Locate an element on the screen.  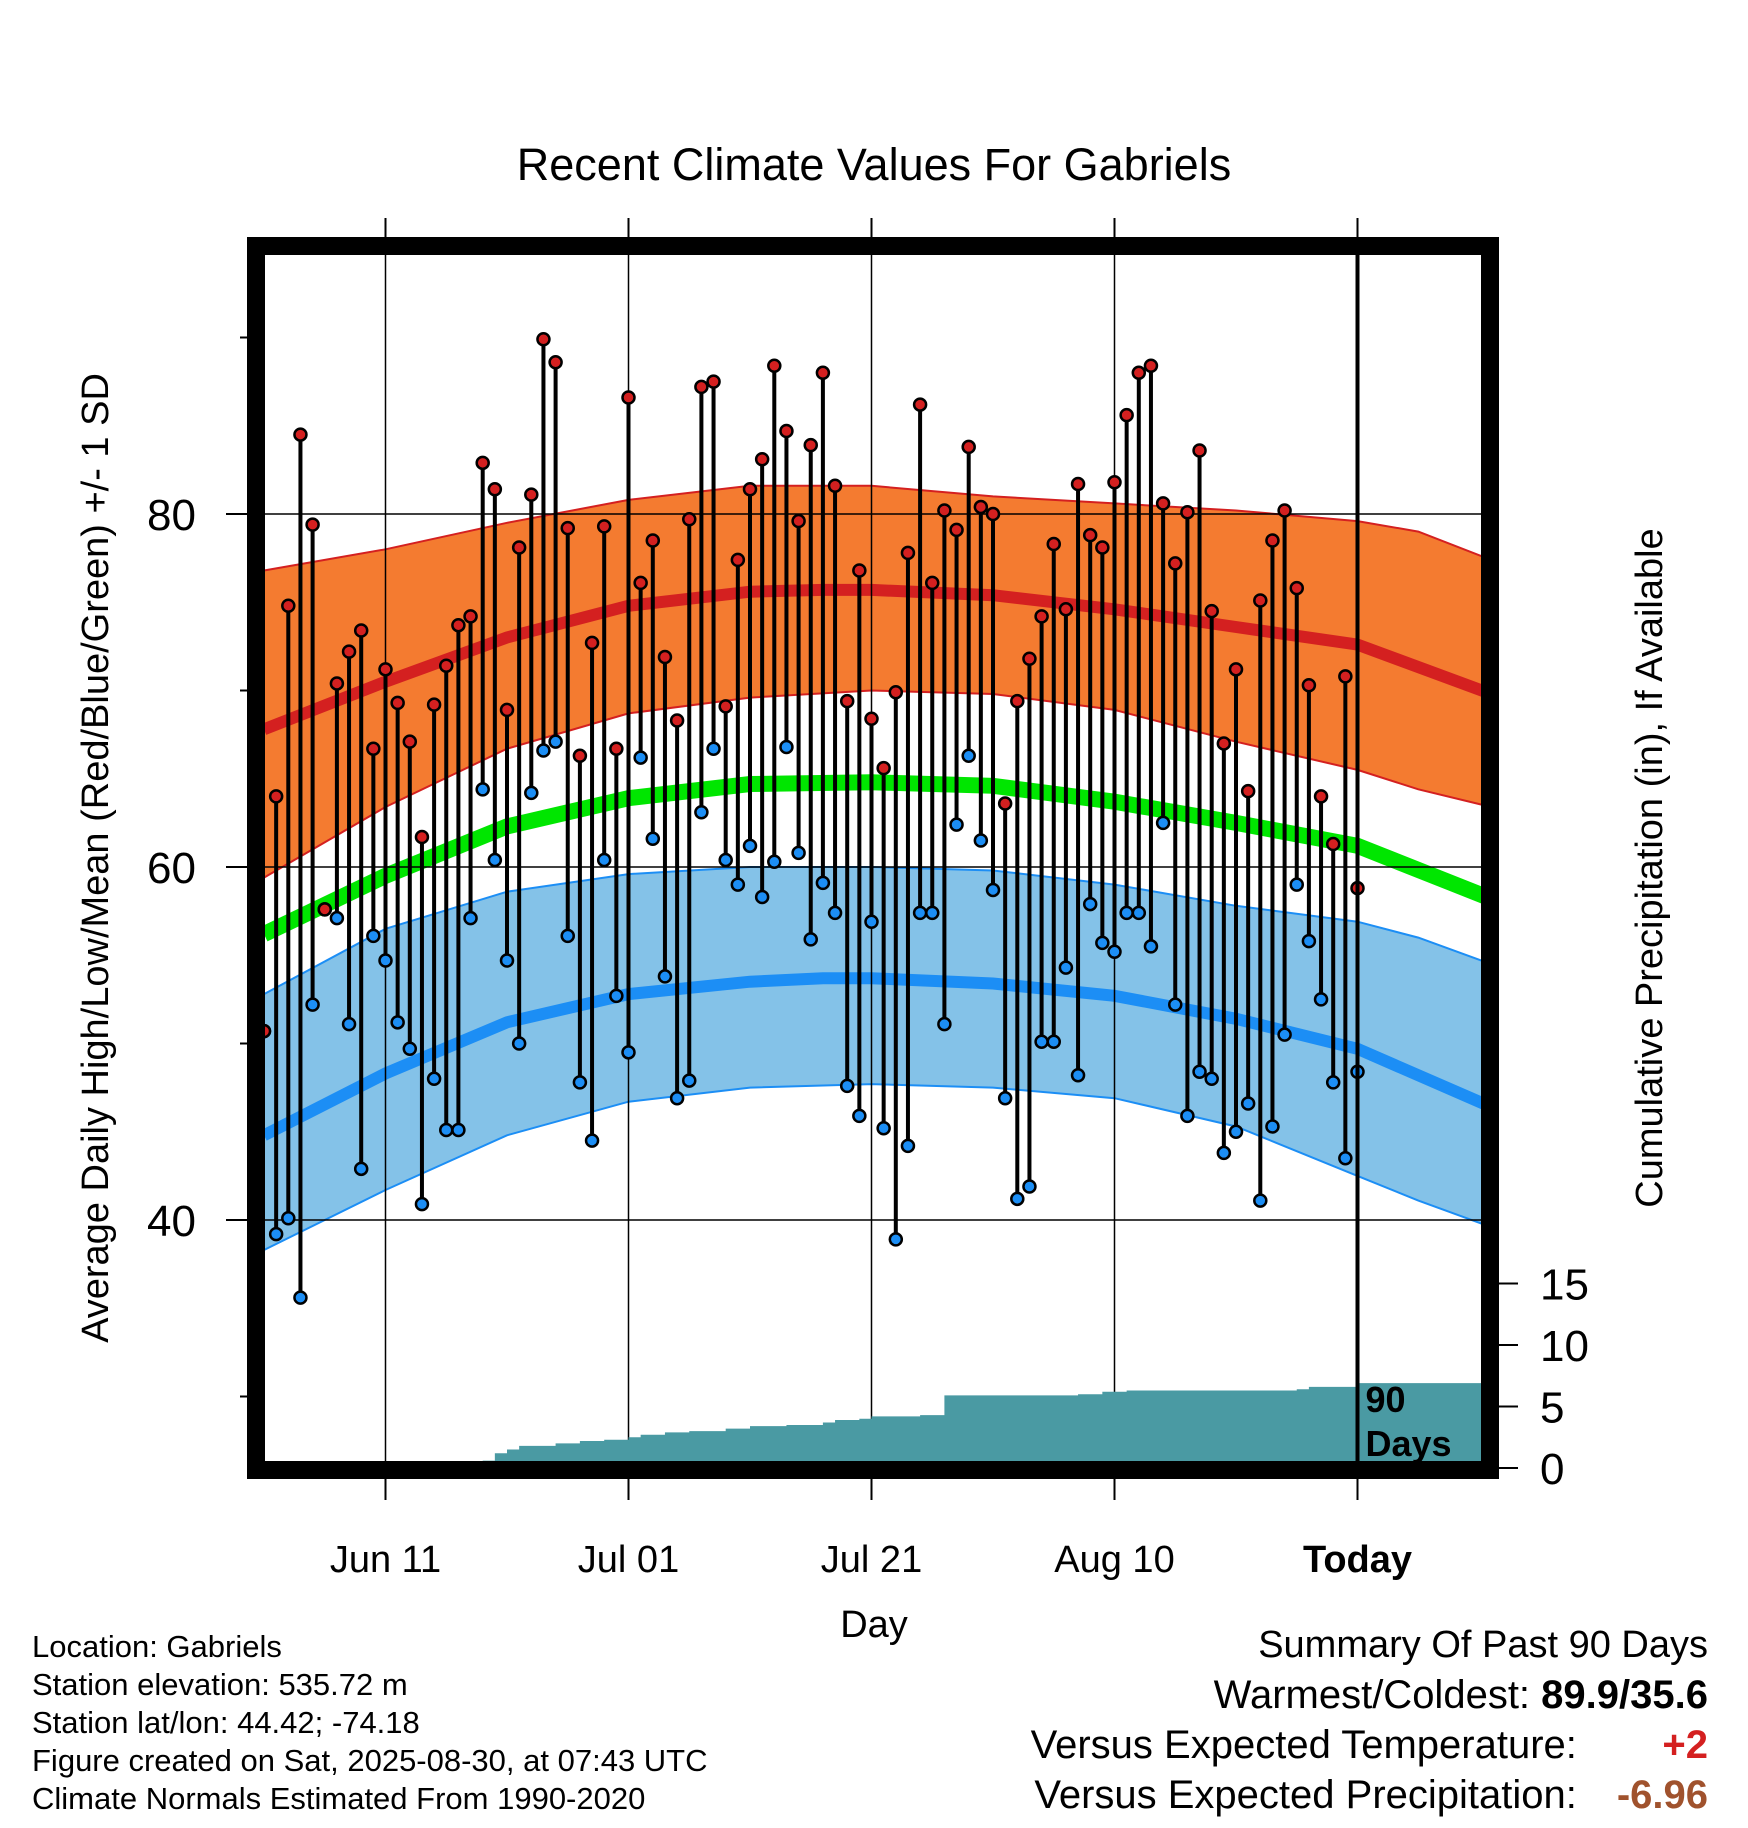
precip-area is located at coordinates (877, 1425).